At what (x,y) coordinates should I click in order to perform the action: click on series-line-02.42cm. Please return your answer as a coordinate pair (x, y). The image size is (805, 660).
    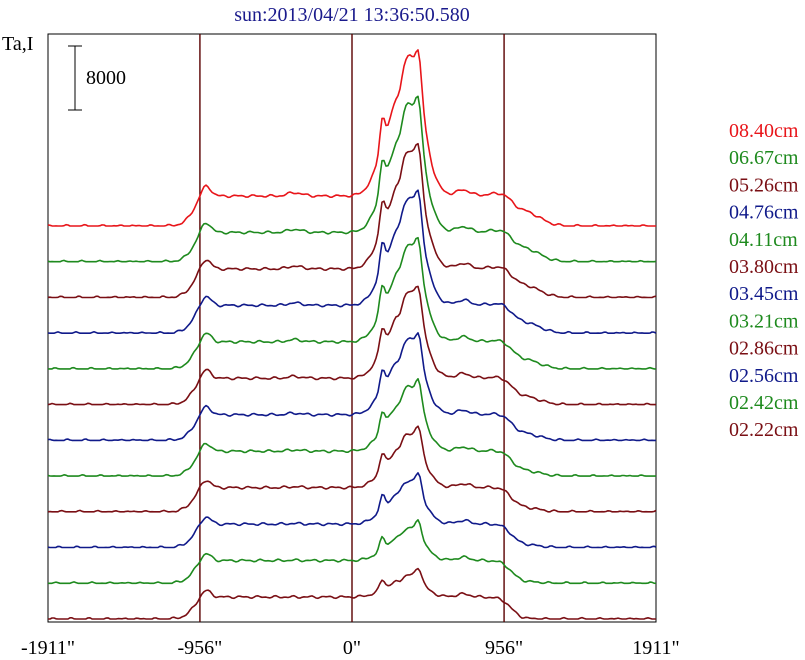
    Looking at the image, I should click on (352, 552).